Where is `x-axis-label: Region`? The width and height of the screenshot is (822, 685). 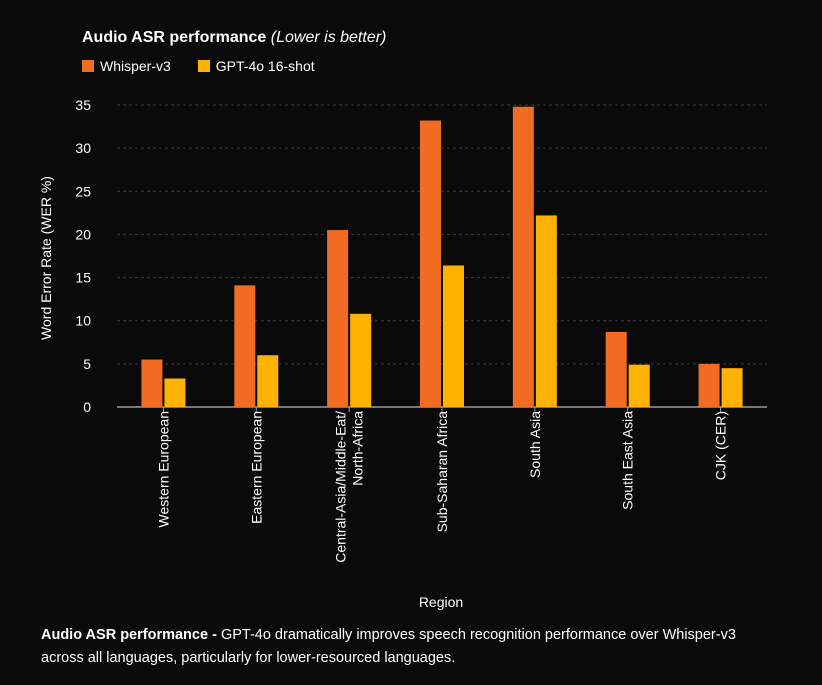 x-axis-label: Region is located at coordinates (441, 602).